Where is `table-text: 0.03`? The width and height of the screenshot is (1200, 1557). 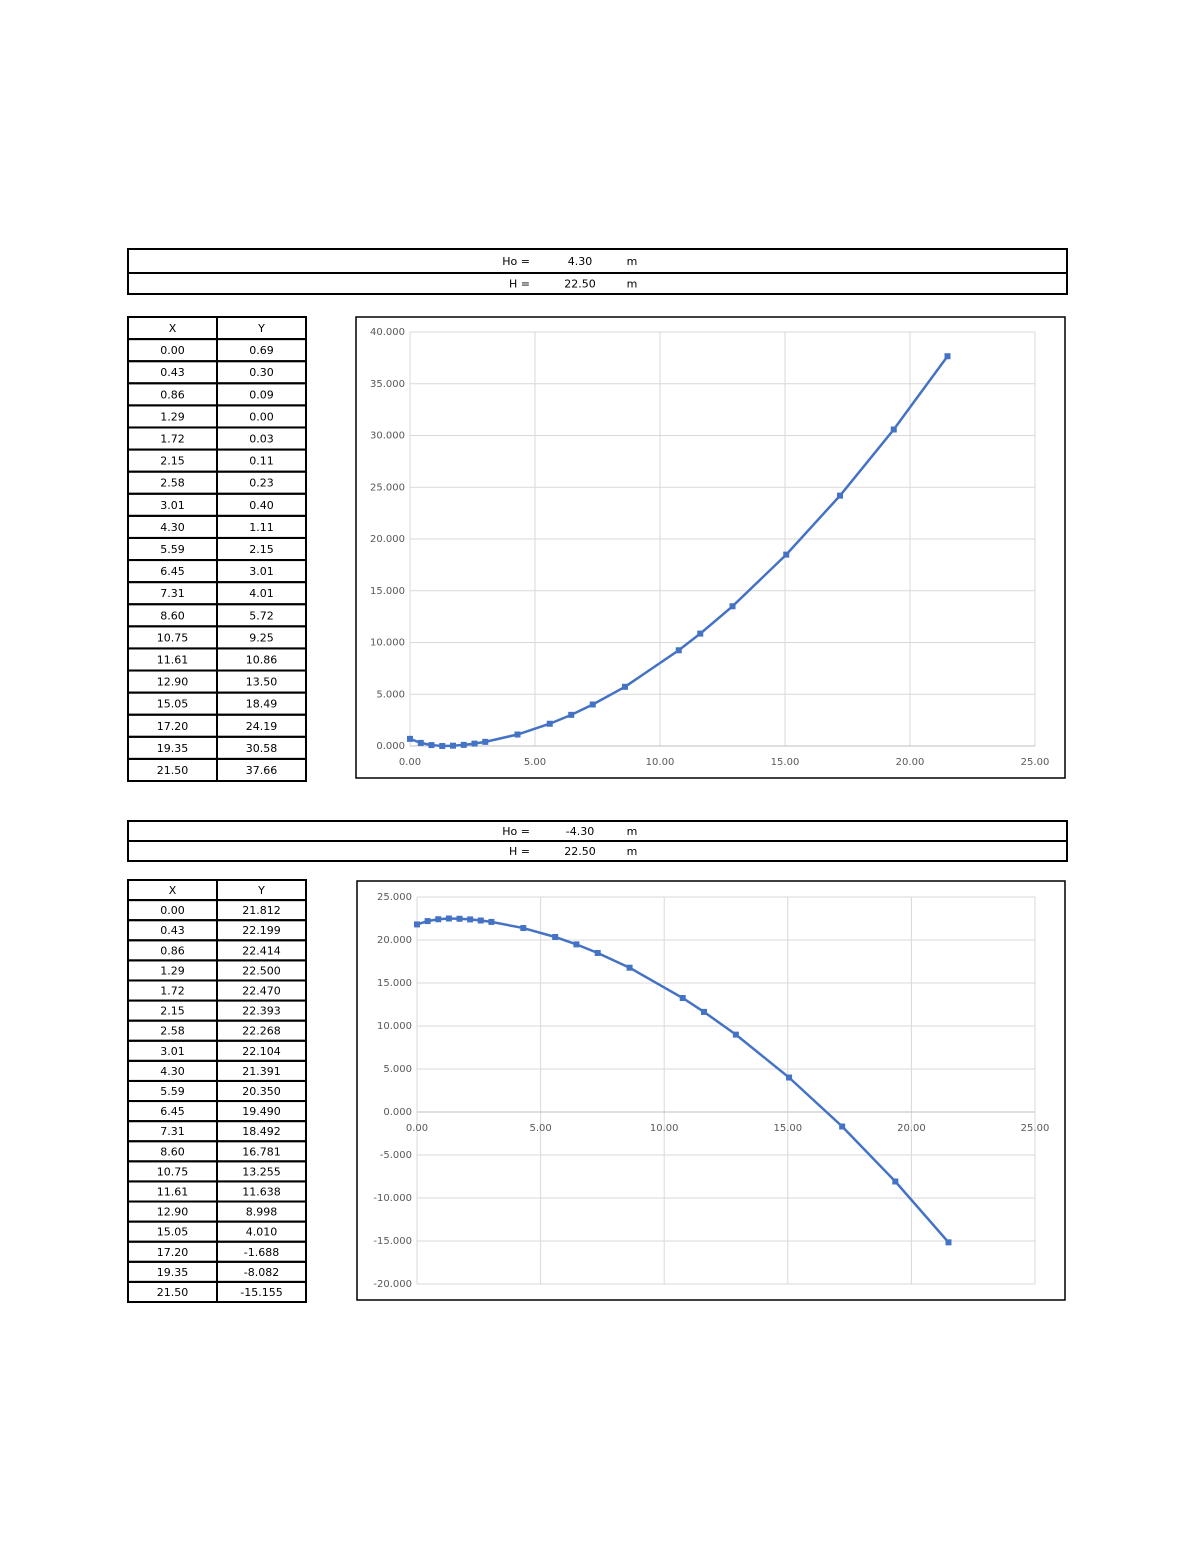
table-text: 0.03 is located at coordinates (261, 439).